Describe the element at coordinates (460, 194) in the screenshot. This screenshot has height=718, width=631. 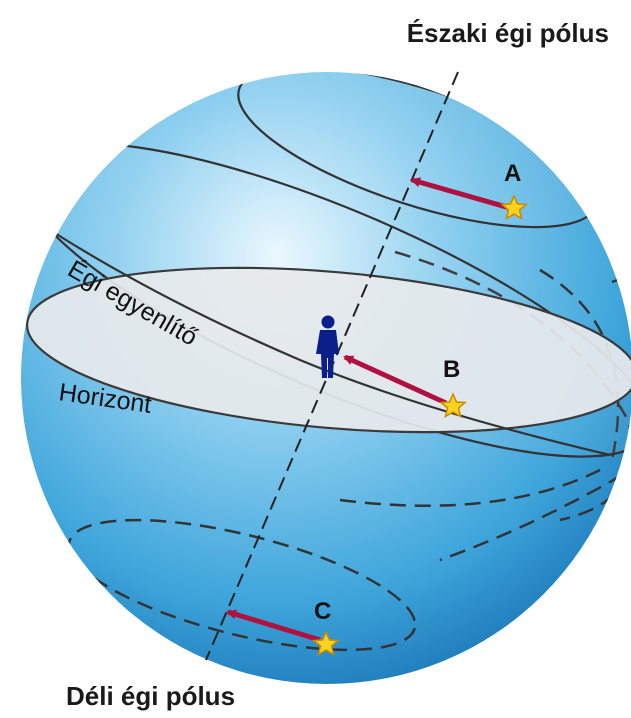
I see `motion-arrow-a` at that location.